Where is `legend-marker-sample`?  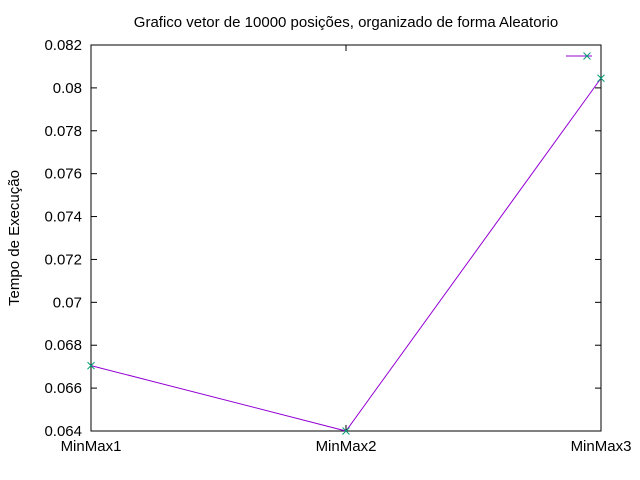
legend-marker-sample is located at coordinates (587, 56).